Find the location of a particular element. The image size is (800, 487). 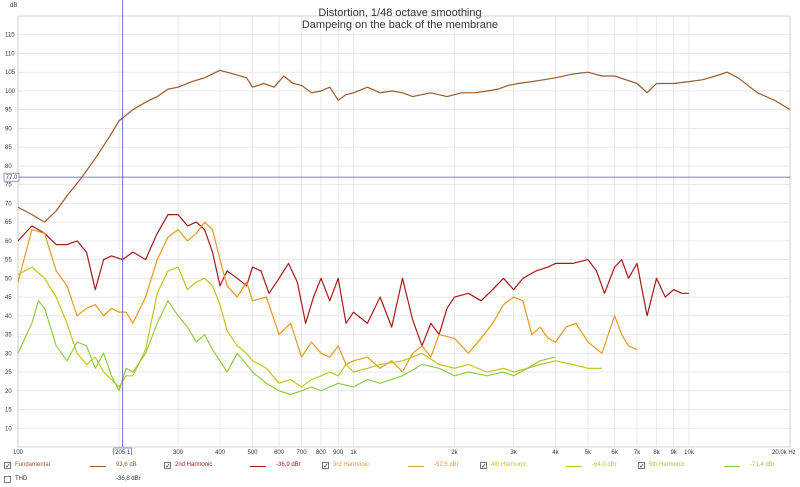

y-tick-label: 45 is located at coordinates (8, 298).